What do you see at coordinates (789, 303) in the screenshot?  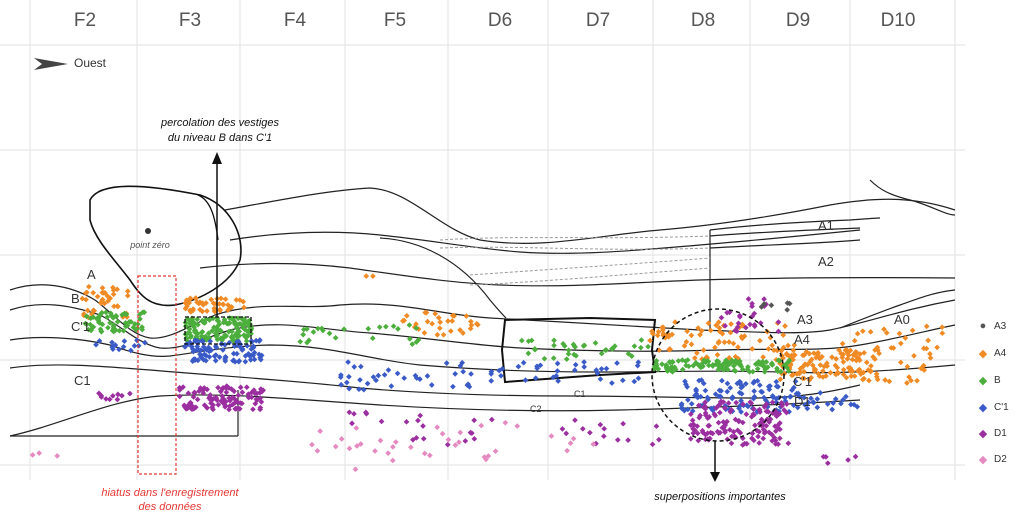 I see `point-a3` at bounding box center [789, 303].